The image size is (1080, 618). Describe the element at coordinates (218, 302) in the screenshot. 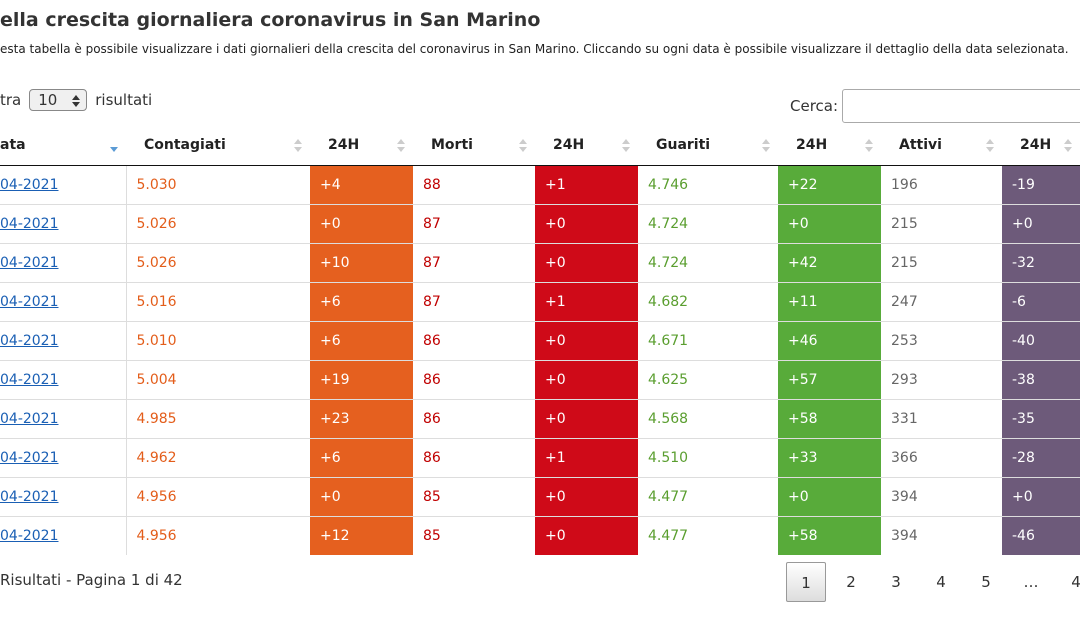

I see `table-cell: 5.016` at that location.